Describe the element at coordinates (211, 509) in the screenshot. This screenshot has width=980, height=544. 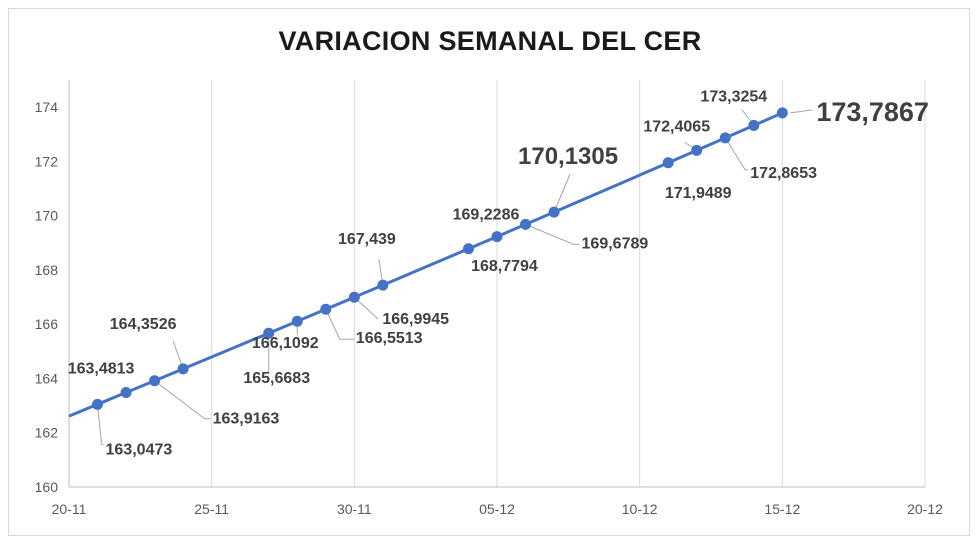
I see `x-tick-label: 25-11` at that location.